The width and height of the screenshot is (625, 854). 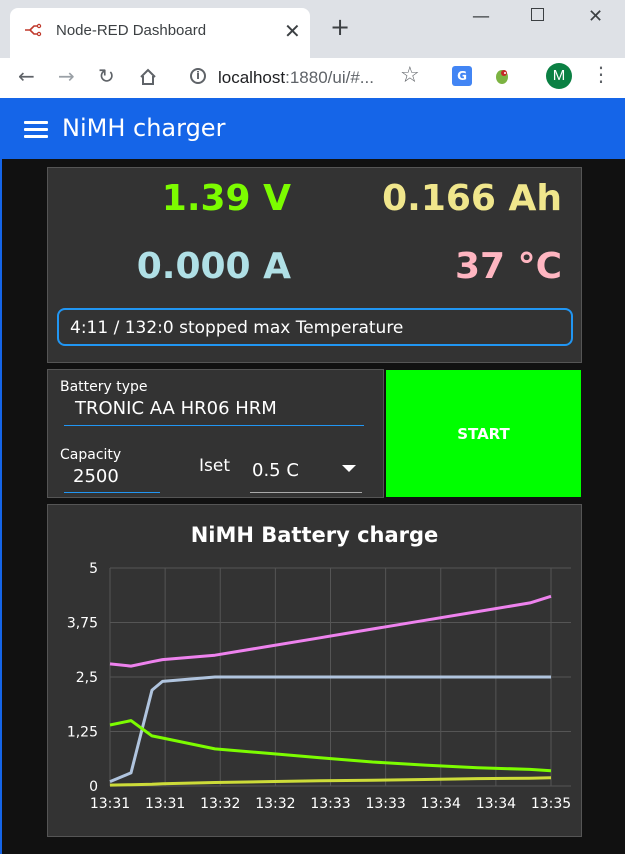 What do you see at coordinates (214, 425) in the screenshot?
I see `battery-type-underline` at bounding box center [214, 425].